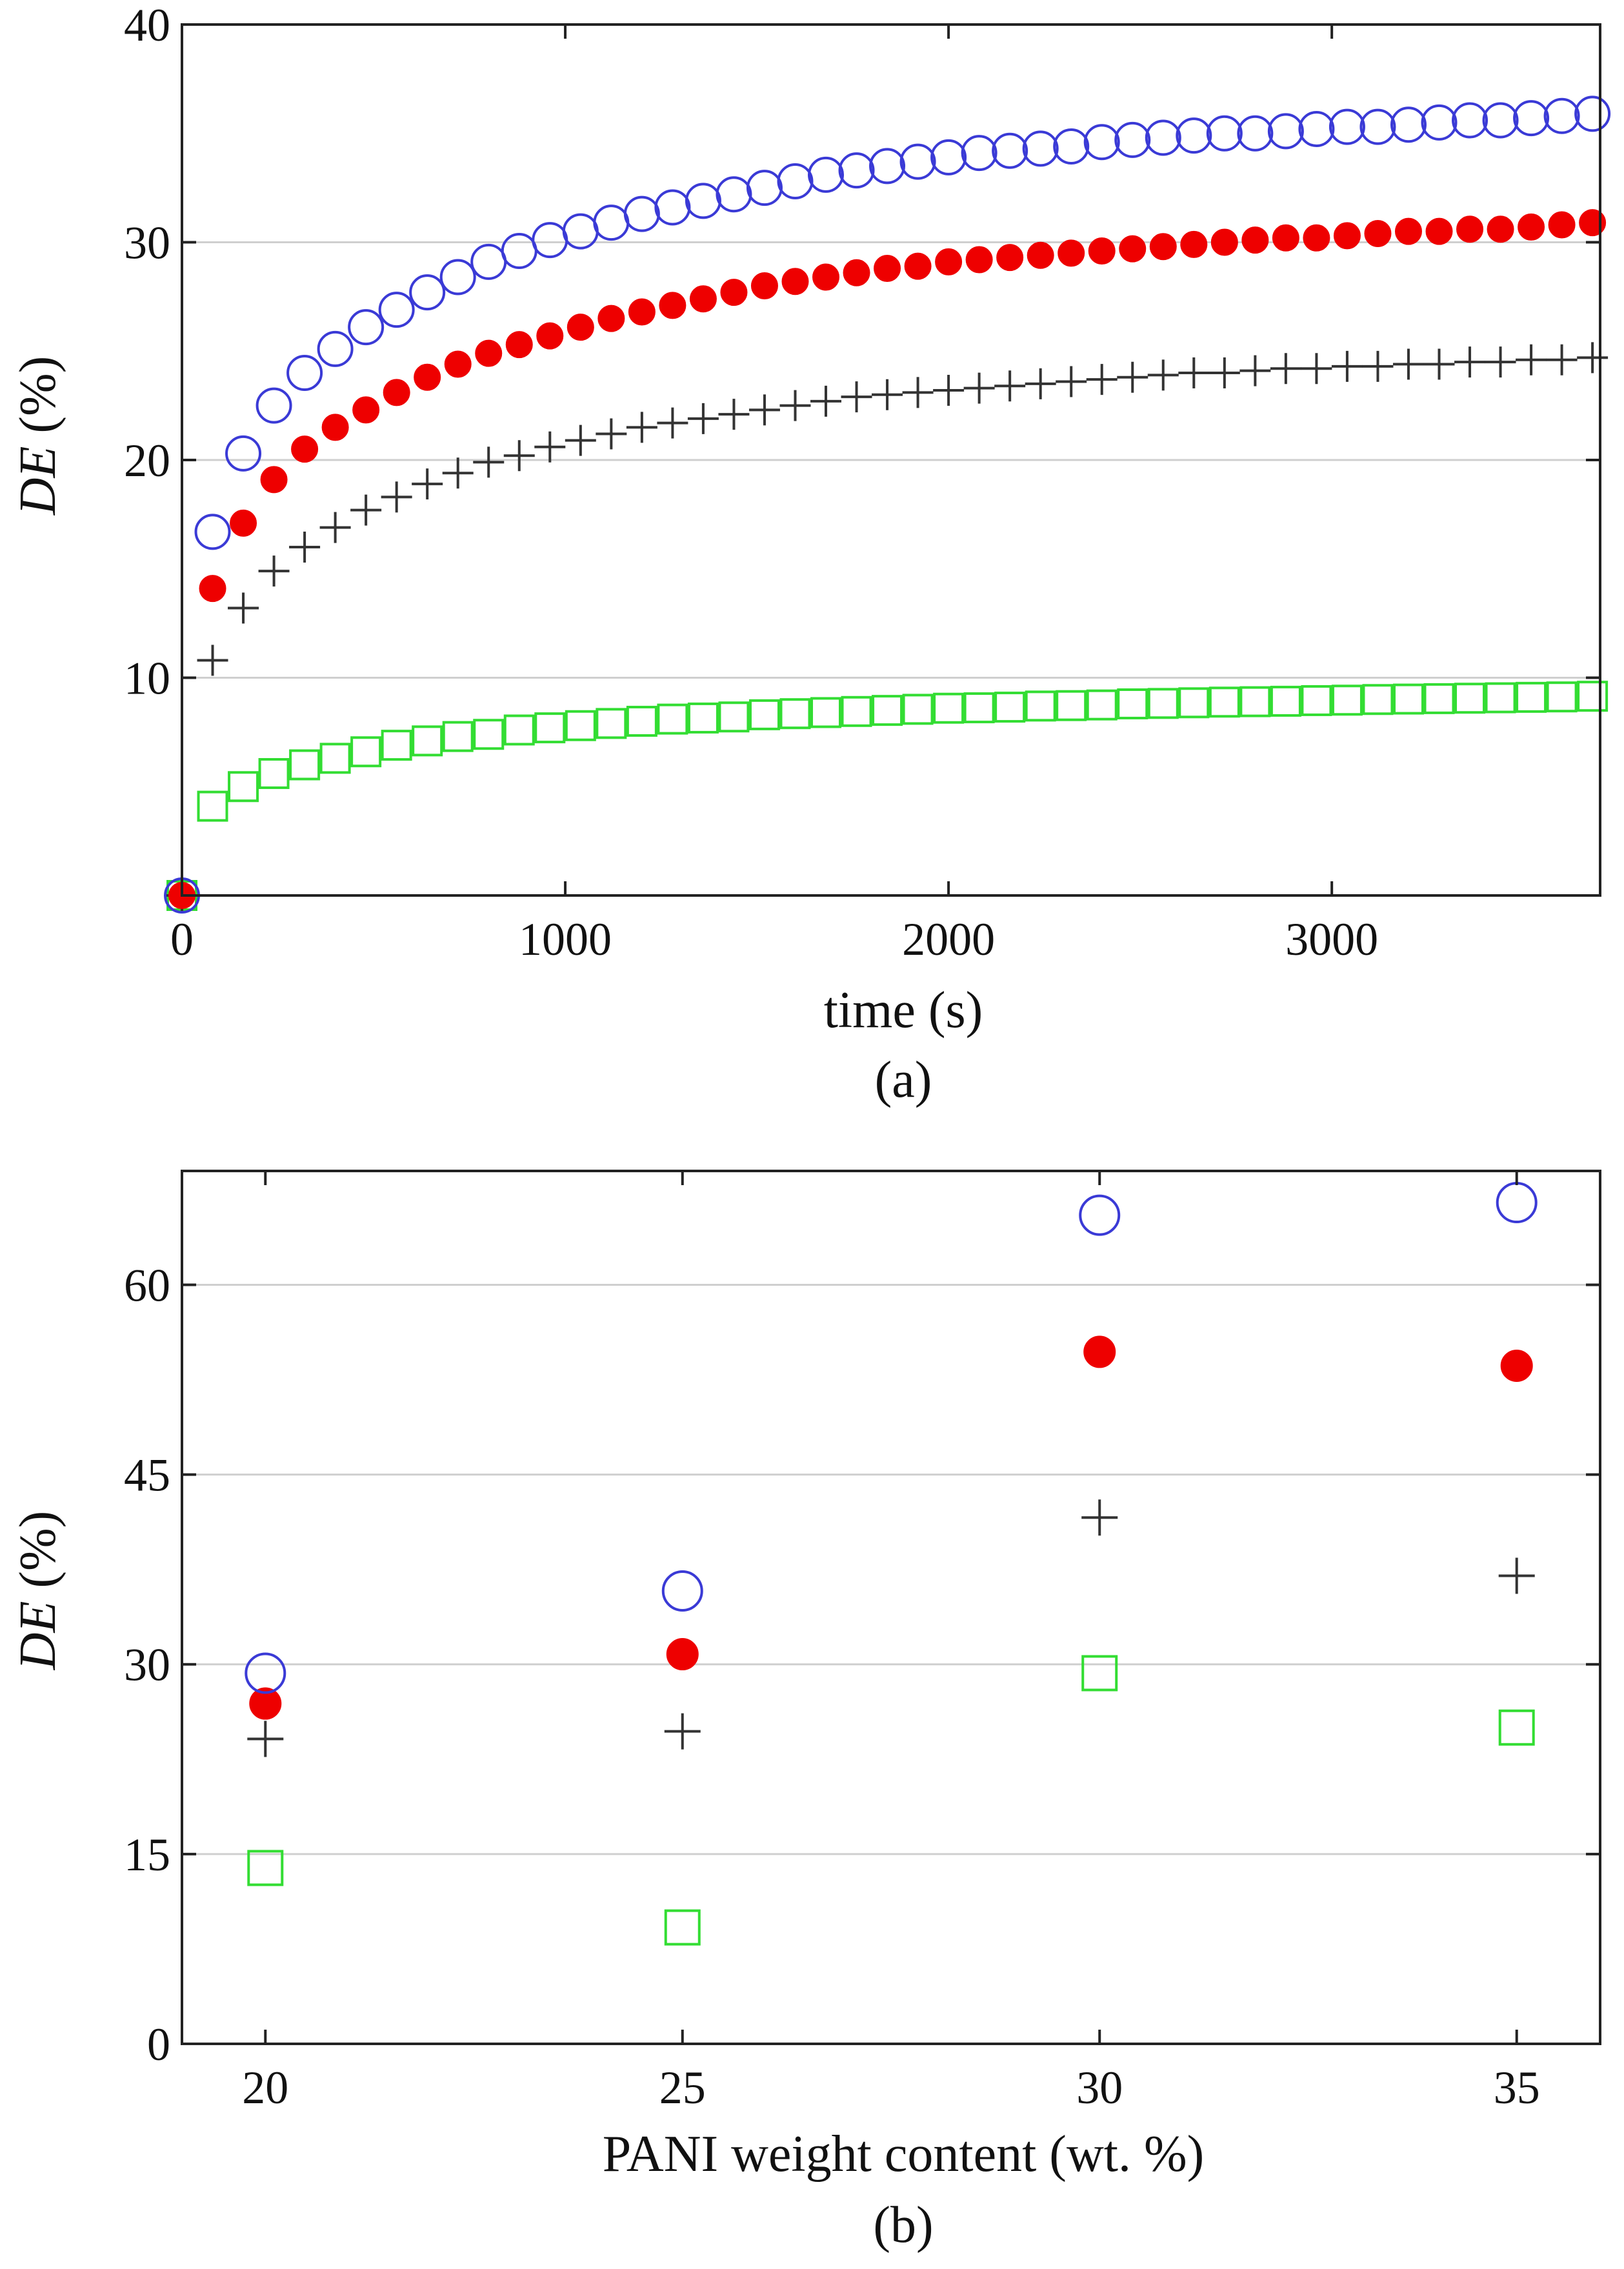 Image resolution: width=1624 pixels, height=2269 pixels. I want to click on tick-label-y-40: 40, so click(147, 25).